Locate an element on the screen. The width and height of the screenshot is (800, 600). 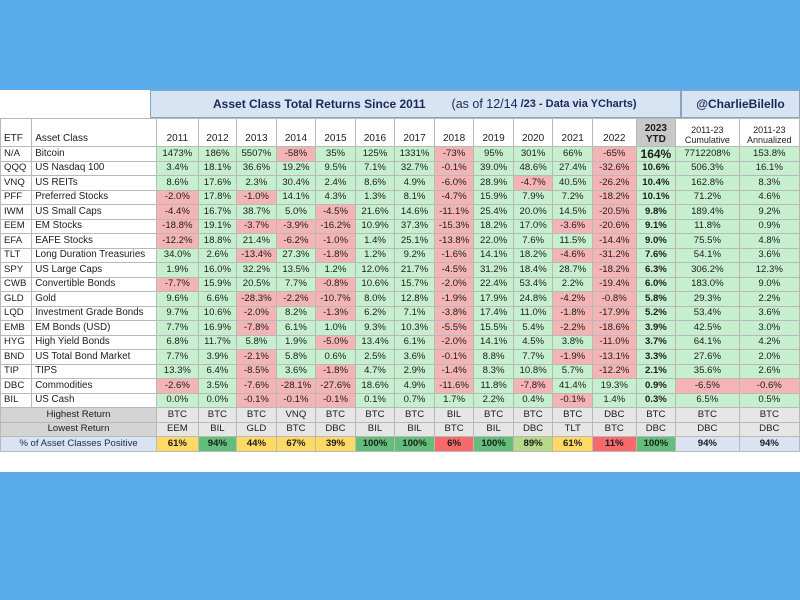
return-cell: -15.3% is located at coordinates (454, 226).